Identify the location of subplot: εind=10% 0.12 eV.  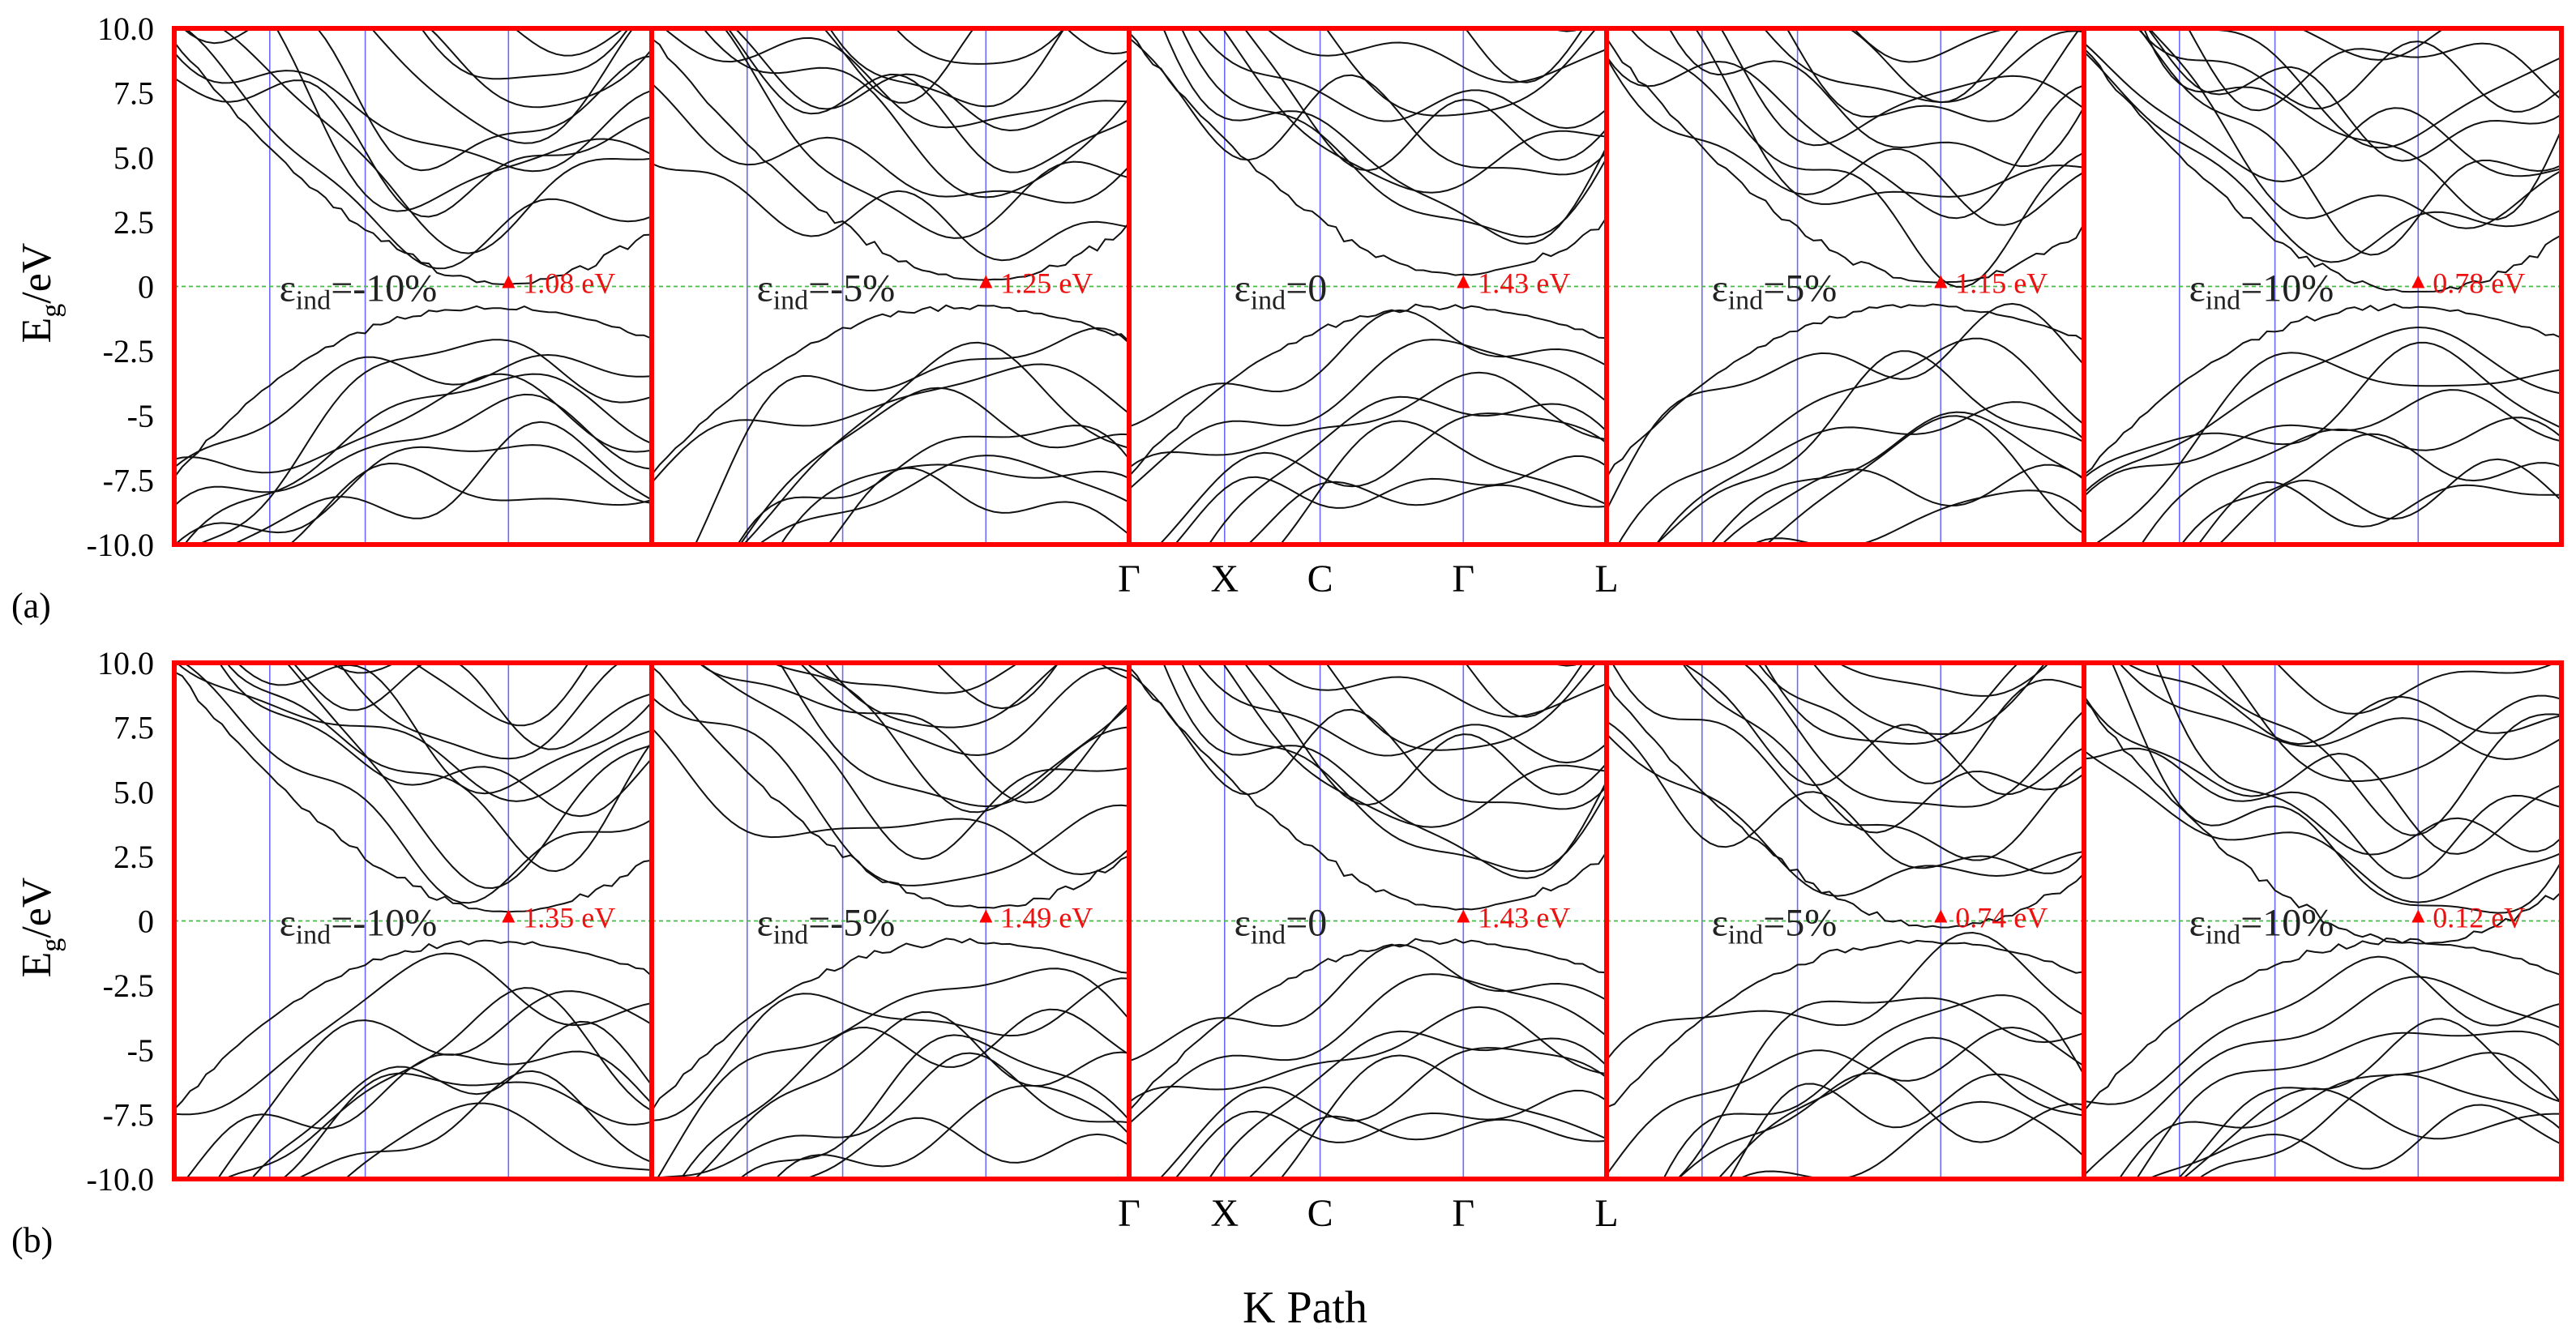
(2323, 920).